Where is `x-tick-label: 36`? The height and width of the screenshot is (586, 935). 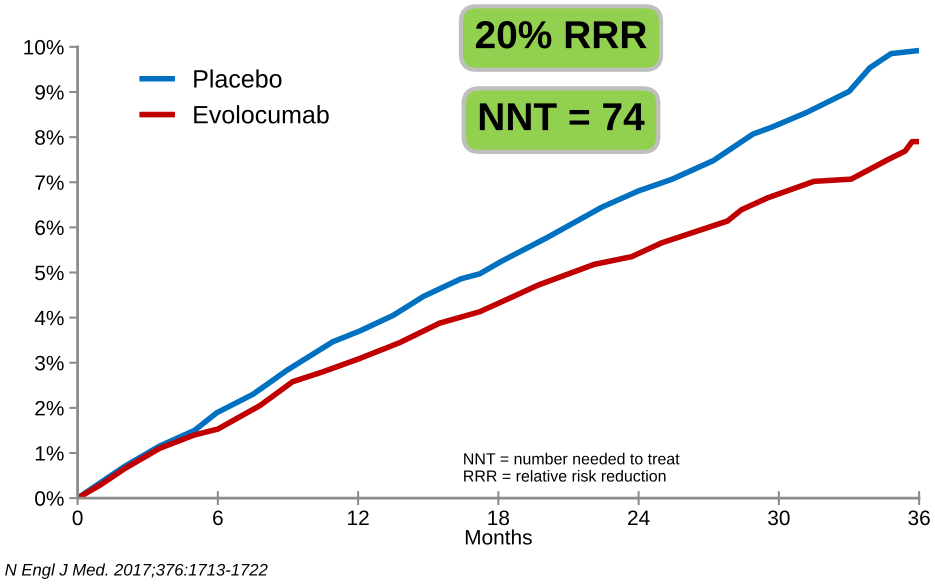 x-tick-label: 36 is located at coordinates (919, 518).